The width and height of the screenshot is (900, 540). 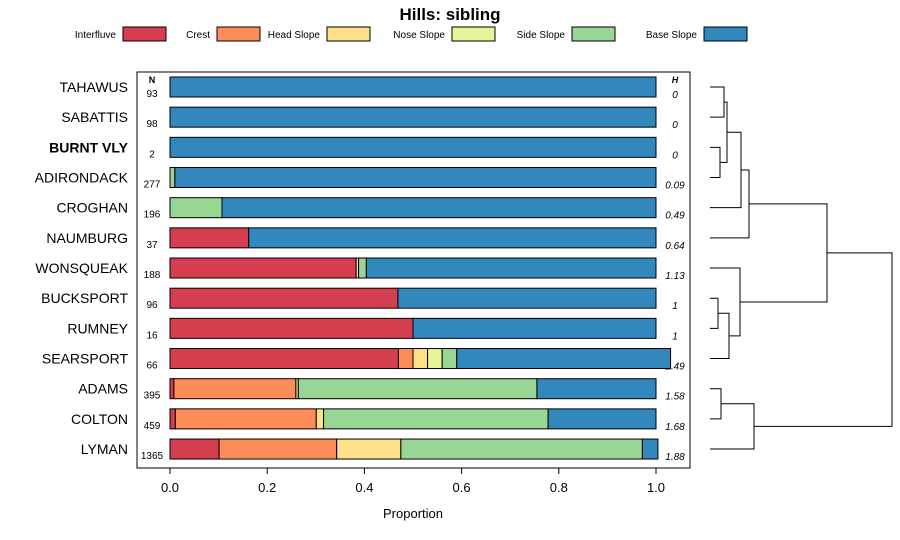 I want to click on x-tick-label: 1.0, so click(x=656, y=487).